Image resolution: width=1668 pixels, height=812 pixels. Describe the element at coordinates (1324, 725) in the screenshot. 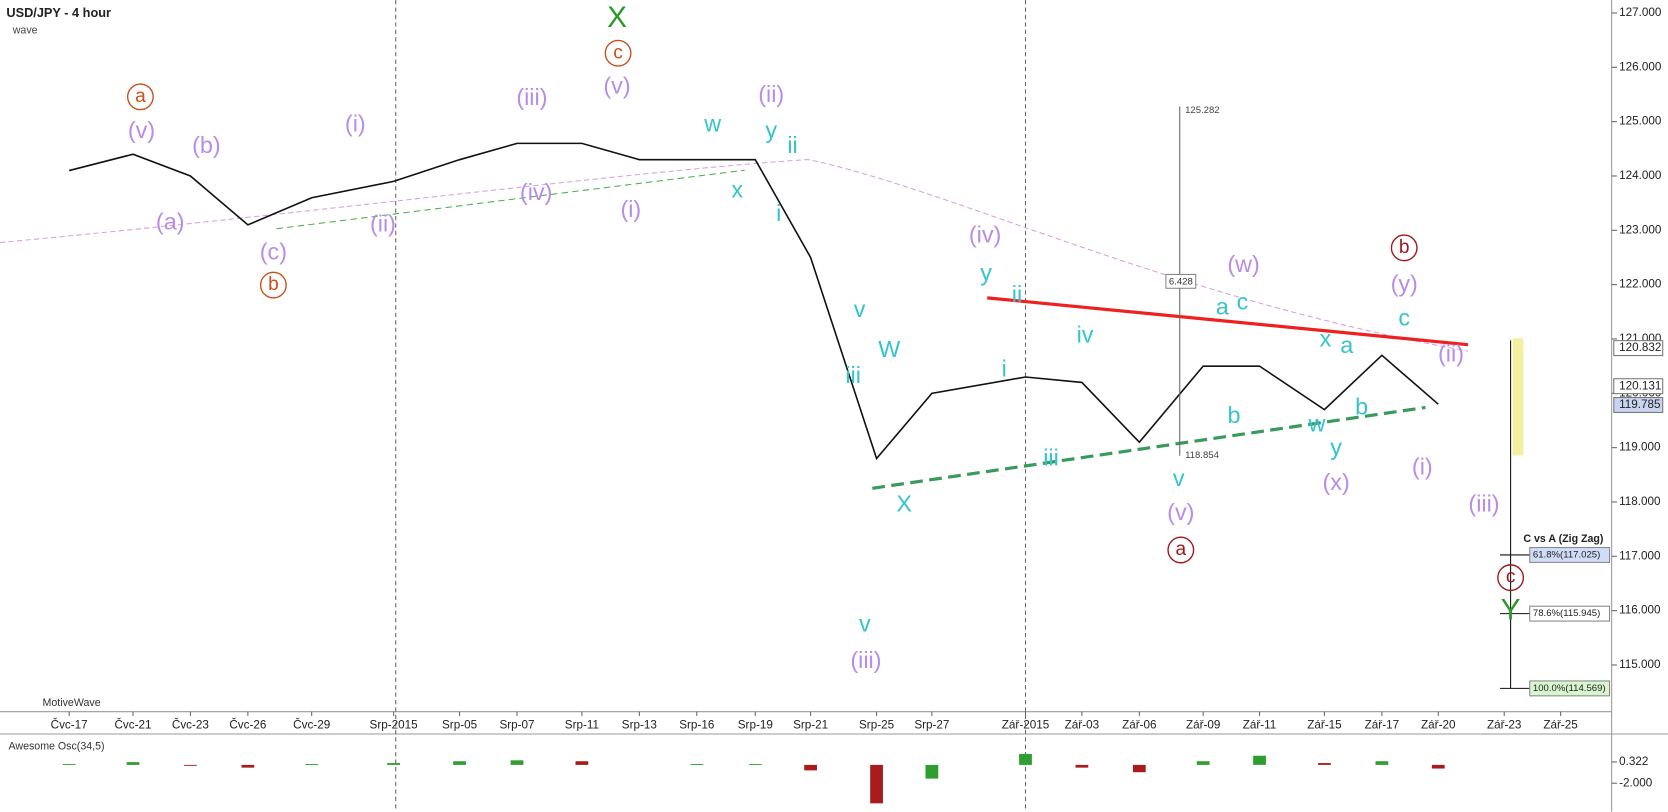

I see `x-tick-label: Zář-15` at that location.